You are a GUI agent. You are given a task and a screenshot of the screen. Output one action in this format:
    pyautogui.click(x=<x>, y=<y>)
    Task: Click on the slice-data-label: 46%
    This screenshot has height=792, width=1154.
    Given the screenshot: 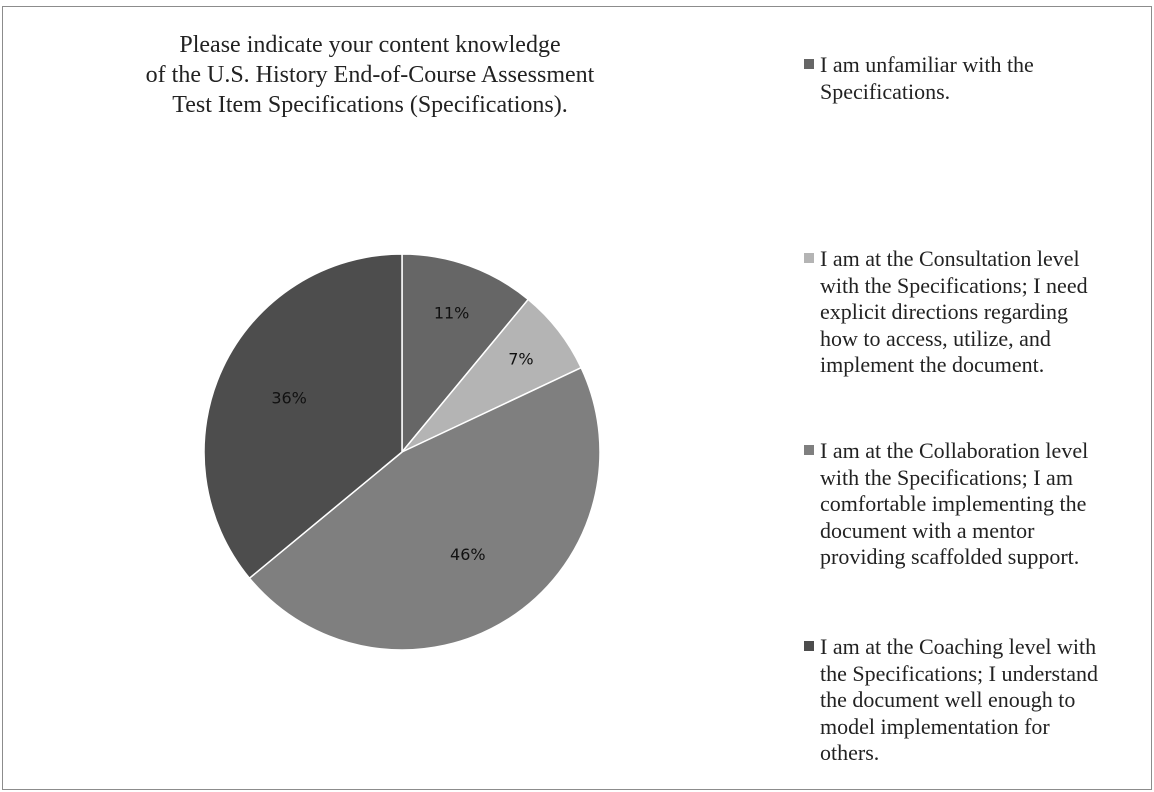 What is the action you would take?
    pyautogui.click(x=468, y=554)
    